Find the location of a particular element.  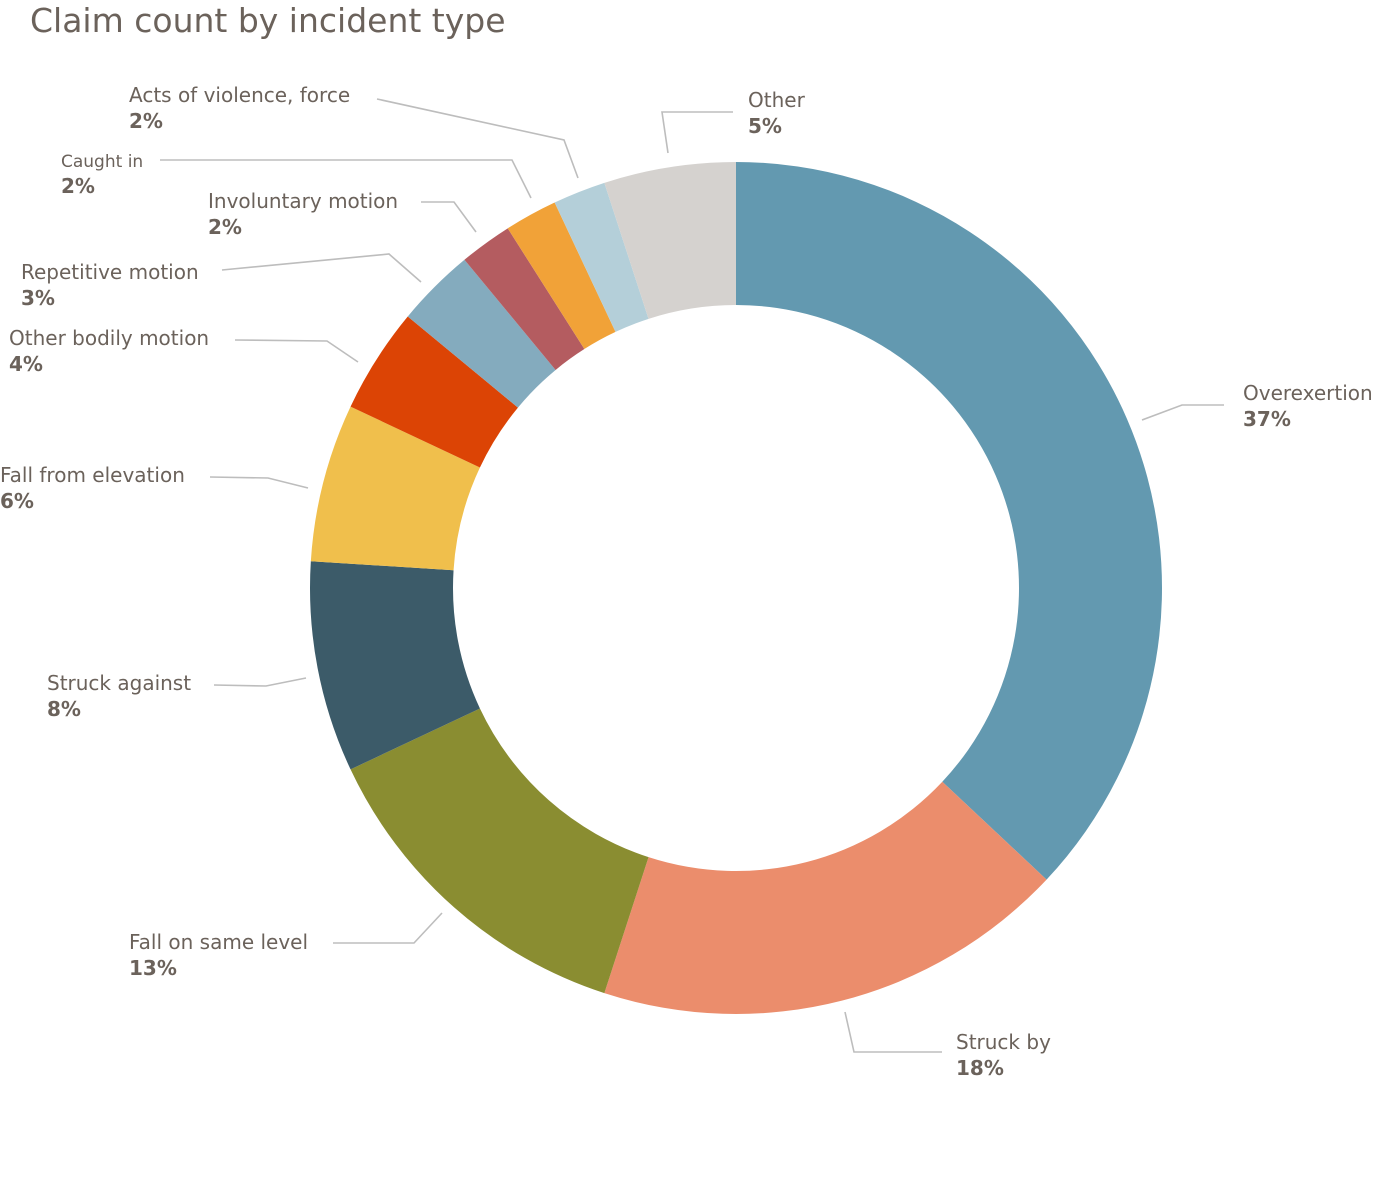

value-label-overexertion: 37% is located at coordinates (1267, 419).